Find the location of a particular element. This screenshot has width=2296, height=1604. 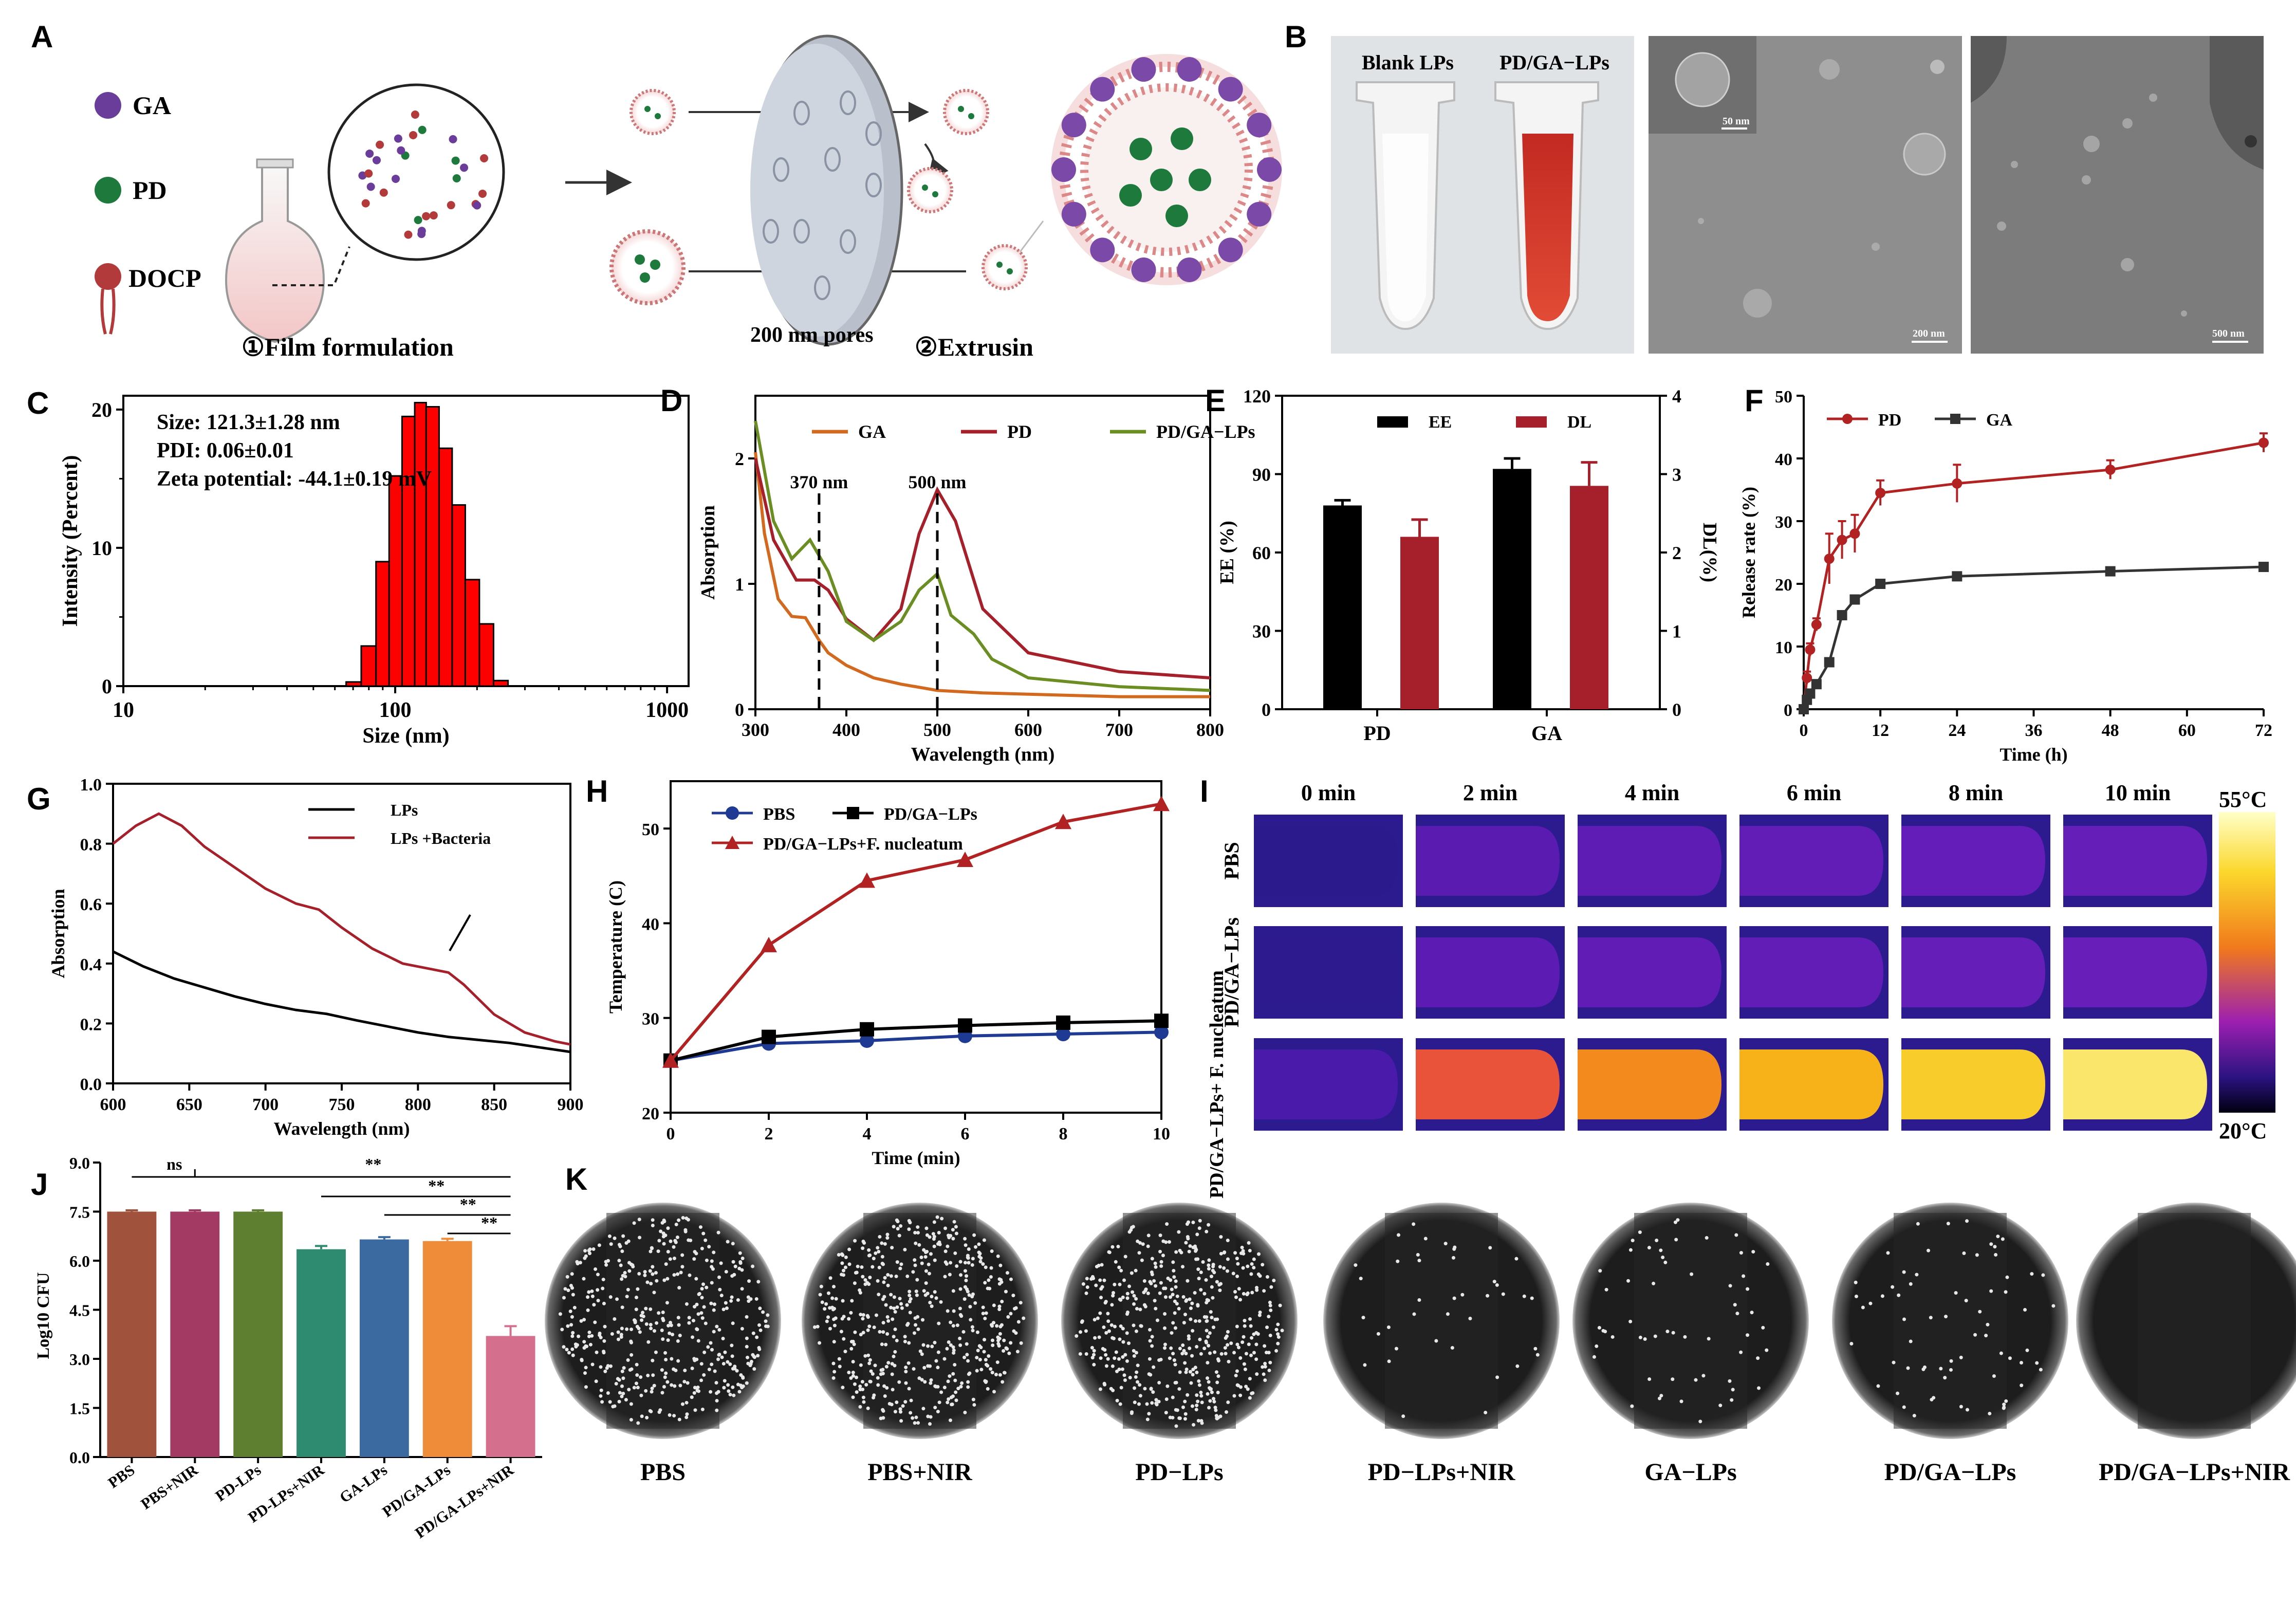

series-line-pd is located at coordinates (983, 568).